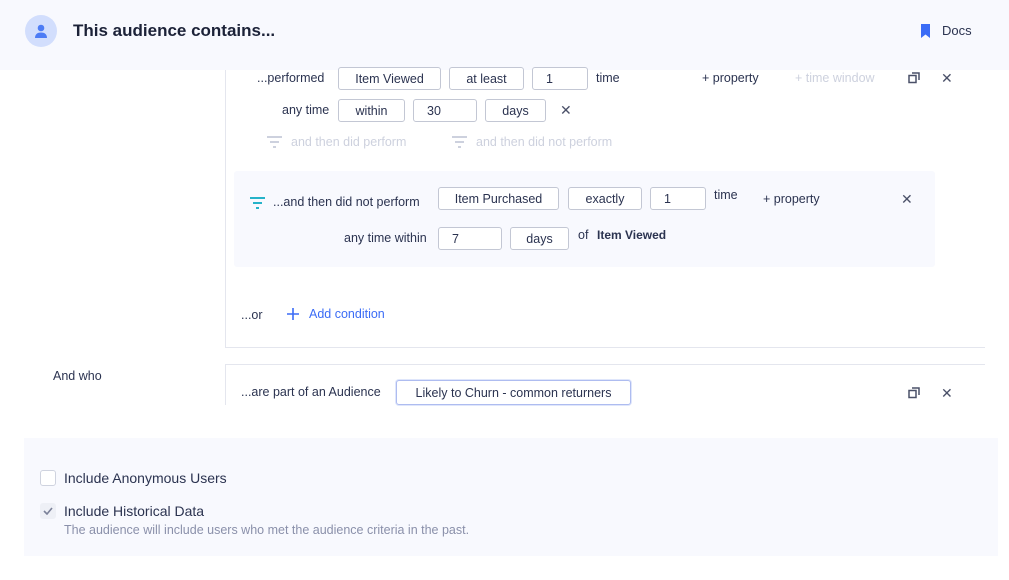  What do you see at coordinates (252, 315) in the screenshot?
I see `or-label: ...or` at bounding box center [252, 315].